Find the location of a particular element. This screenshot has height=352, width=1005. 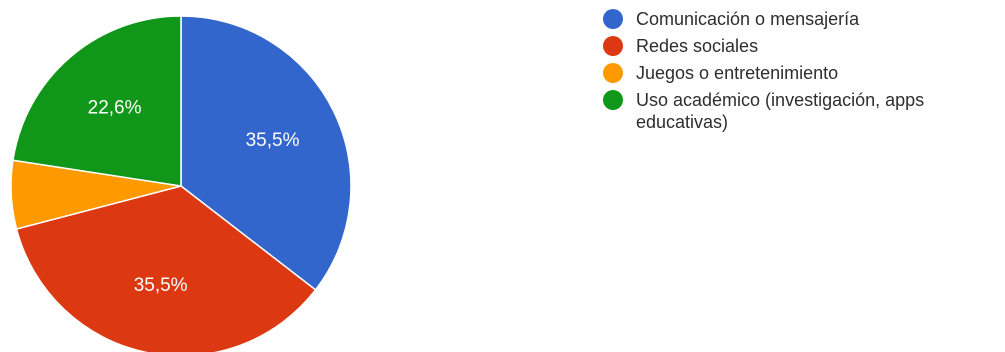

legend-item-redes-sociales: Redes sociales is located at coordinates (803, 46).